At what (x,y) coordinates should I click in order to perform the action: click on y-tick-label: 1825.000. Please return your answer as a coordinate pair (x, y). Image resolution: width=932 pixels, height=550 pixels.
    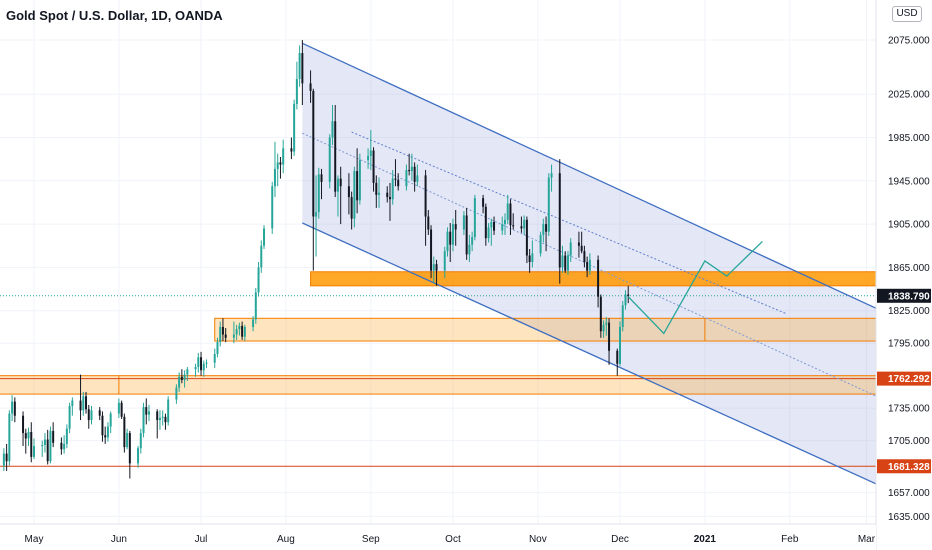
    Looking at the image, I should click on (909, 311).